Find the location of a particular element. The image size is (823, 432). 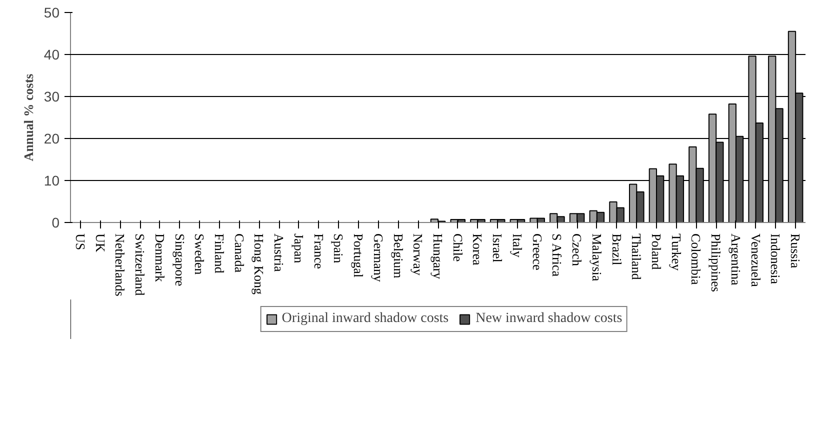

x-tick-label: Portugal is located at coordinates (358, 256).